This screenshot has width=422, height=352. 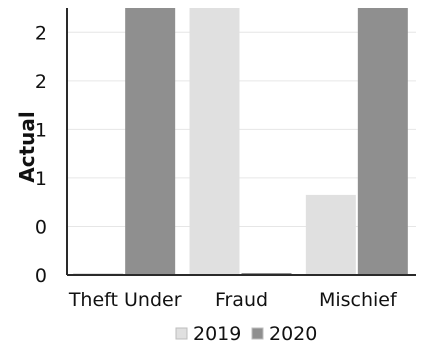 What do you see at coordinates (217, 334) in the screenshot?
I see `legend-label: 2019` at bounding box center [217, 334].